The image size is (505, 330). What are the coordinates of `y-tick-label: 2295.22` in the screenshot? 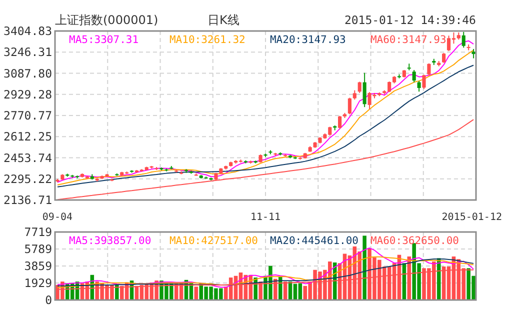 It's located at (28, 179).